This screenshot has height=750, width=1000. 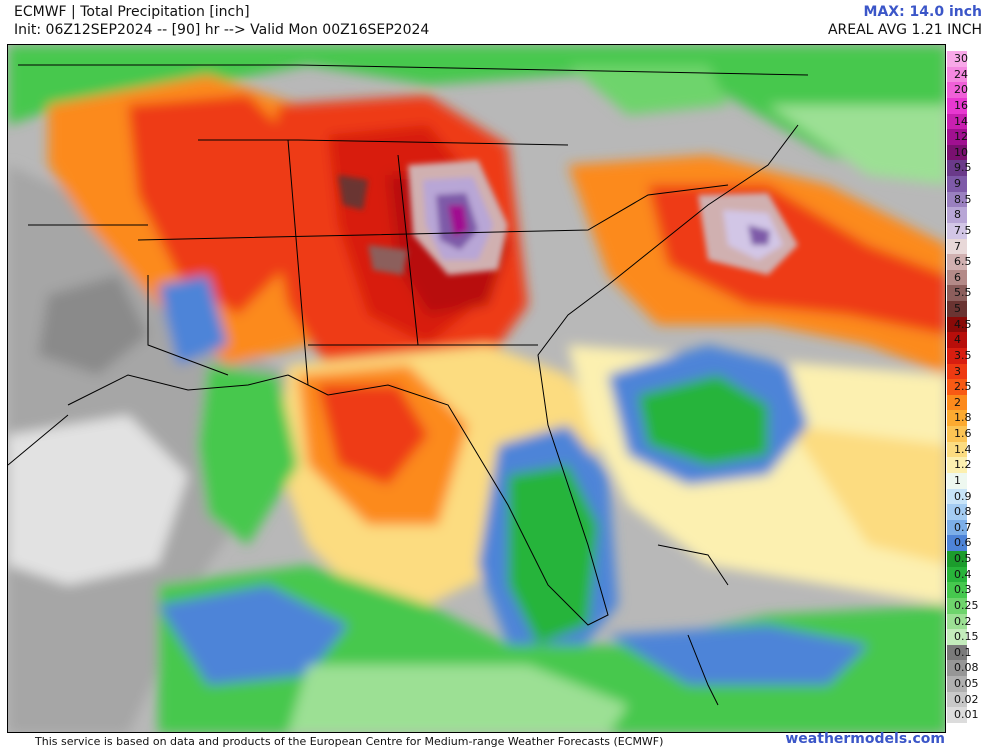 I want to click on legend-label: 12, so click(x=961, y=137).